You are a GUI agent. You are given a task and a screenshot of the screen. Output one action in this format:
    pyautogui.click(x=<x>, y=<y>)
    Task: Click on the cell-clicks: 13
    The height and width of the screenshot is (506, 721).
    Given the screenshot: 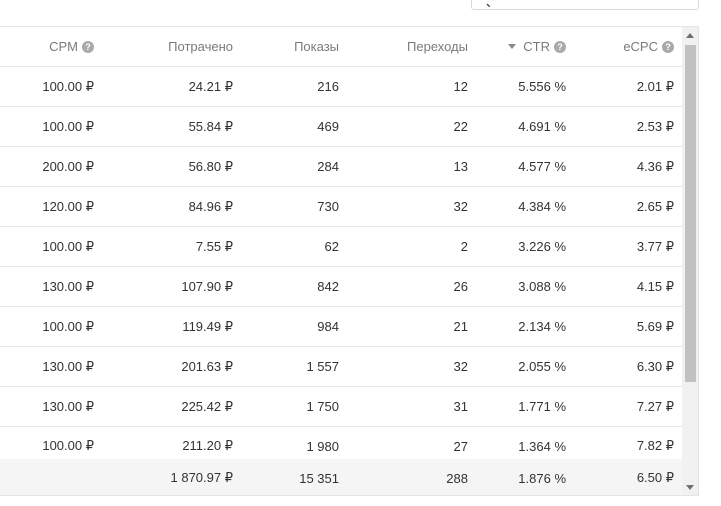 What is the action you would take?
    pyautogui.click(x=460, y=166)
    